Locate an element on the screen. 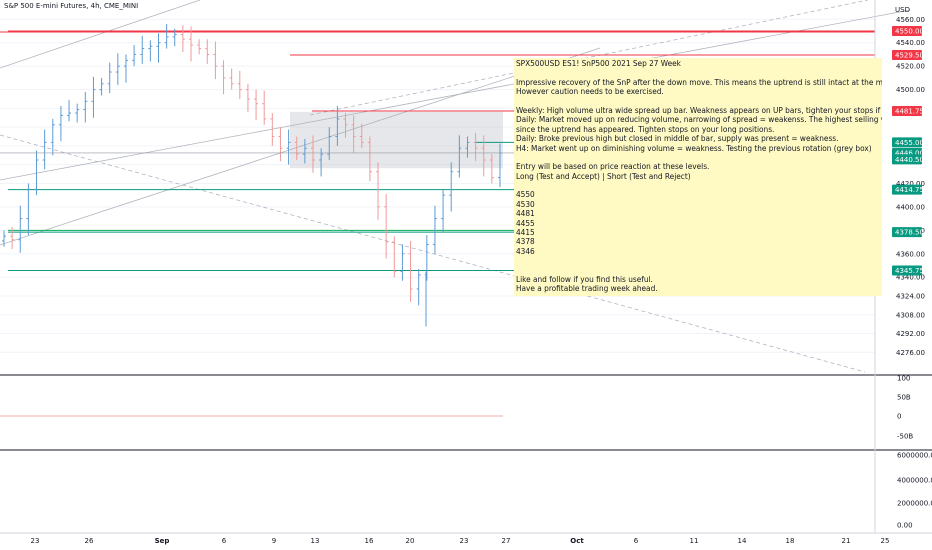  price-tick-label: 4500.00 is located at coordinates (910, 90).